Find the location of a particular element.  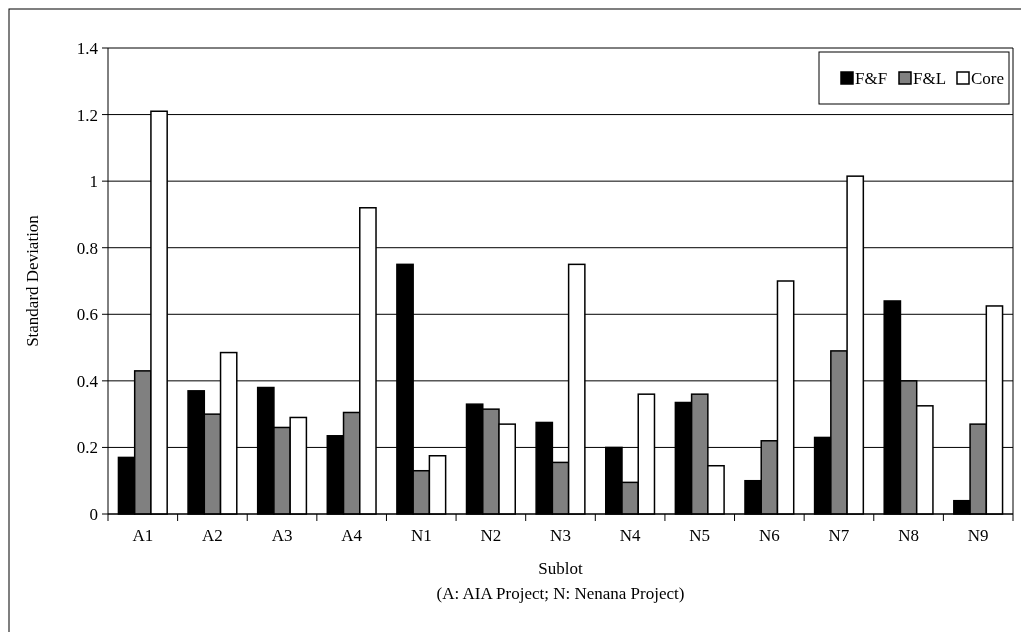

x-tick-label: N8 is located at coordinates (908, 535).